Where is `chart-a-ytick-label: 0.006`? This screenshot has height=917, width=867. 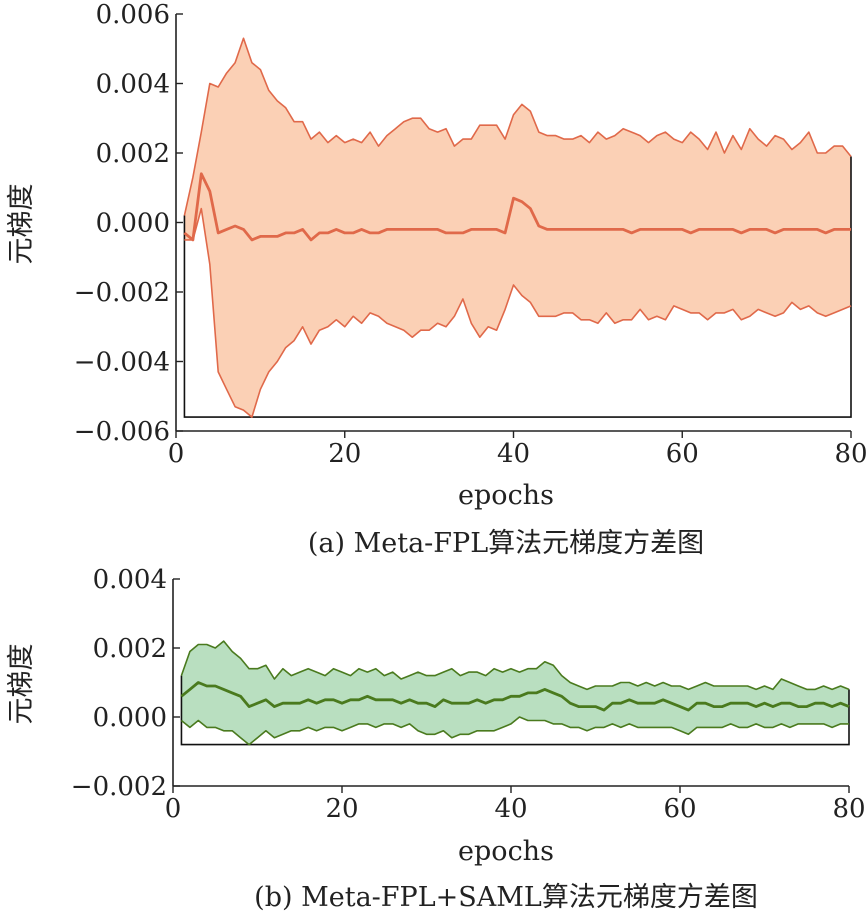
chart-a-ytick-label: 0.006 is located at coordinates (133, 15).